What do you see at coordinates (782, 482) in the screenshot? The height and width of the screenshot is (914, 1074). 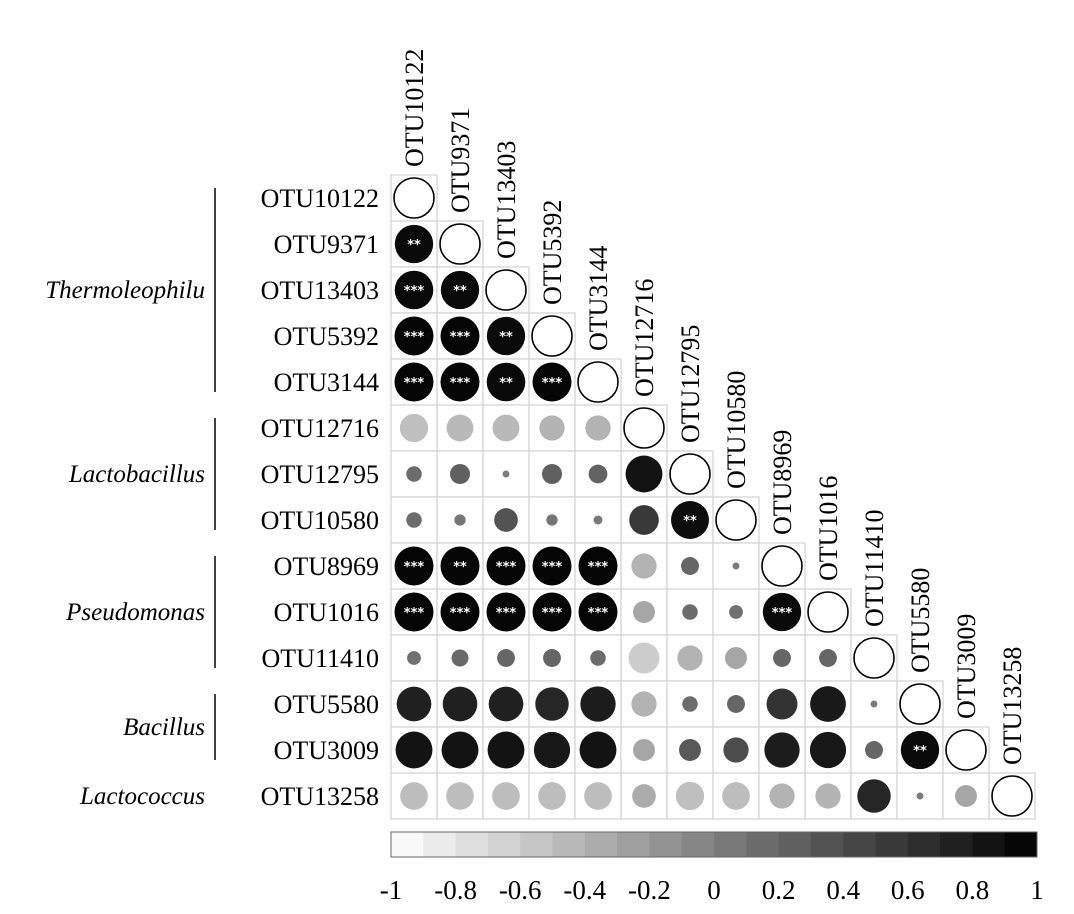 I see `column-label-8: OTU8969` at bounding box center [782, 482].